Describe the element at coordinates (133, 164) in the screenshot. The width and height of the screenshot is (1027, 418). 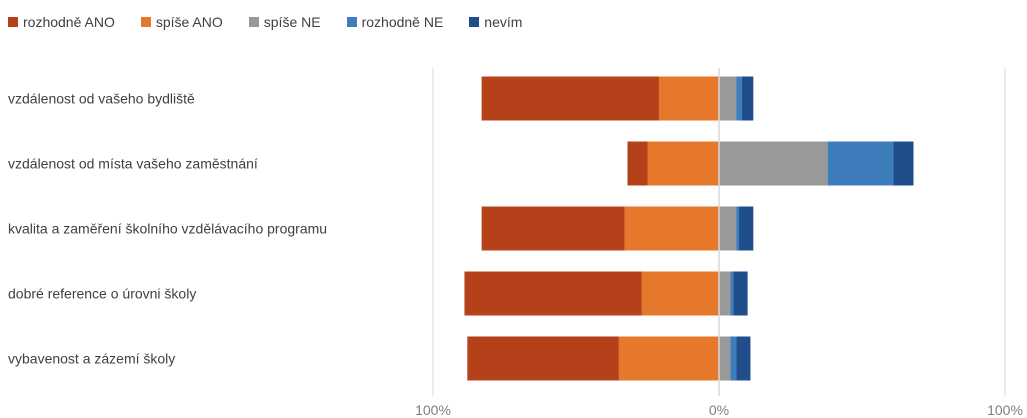
I see `category-label: vzdálenost od místa vašeho zaměstnání` at that location.